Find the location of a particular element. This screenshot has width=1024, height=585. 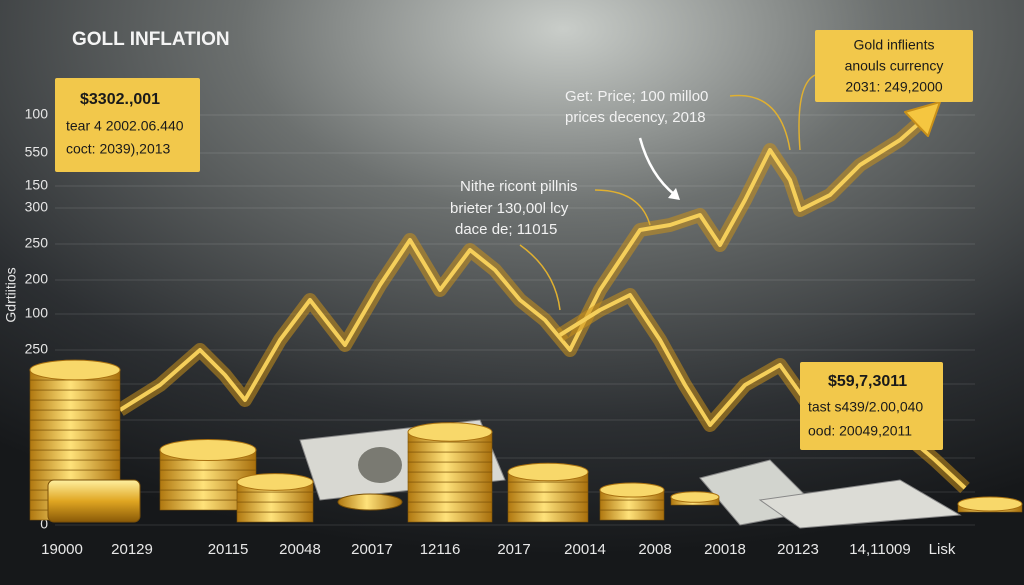

callout-text: anouls currency is located at coordinates (894, 66).